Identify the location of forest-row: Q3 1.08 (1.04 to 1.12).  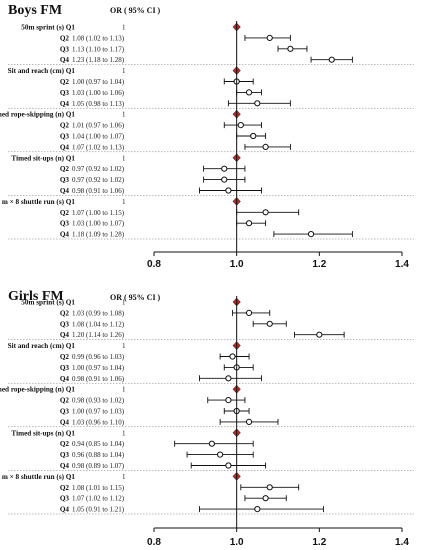
(173, 324).